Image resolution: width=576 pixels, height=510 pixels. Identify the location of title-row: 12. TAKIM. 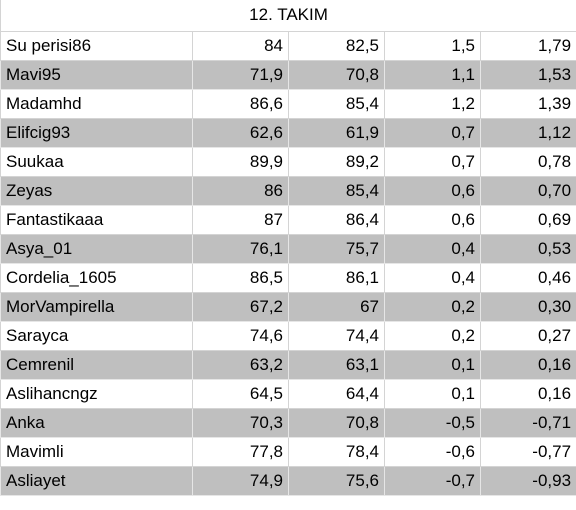
(288, 16).